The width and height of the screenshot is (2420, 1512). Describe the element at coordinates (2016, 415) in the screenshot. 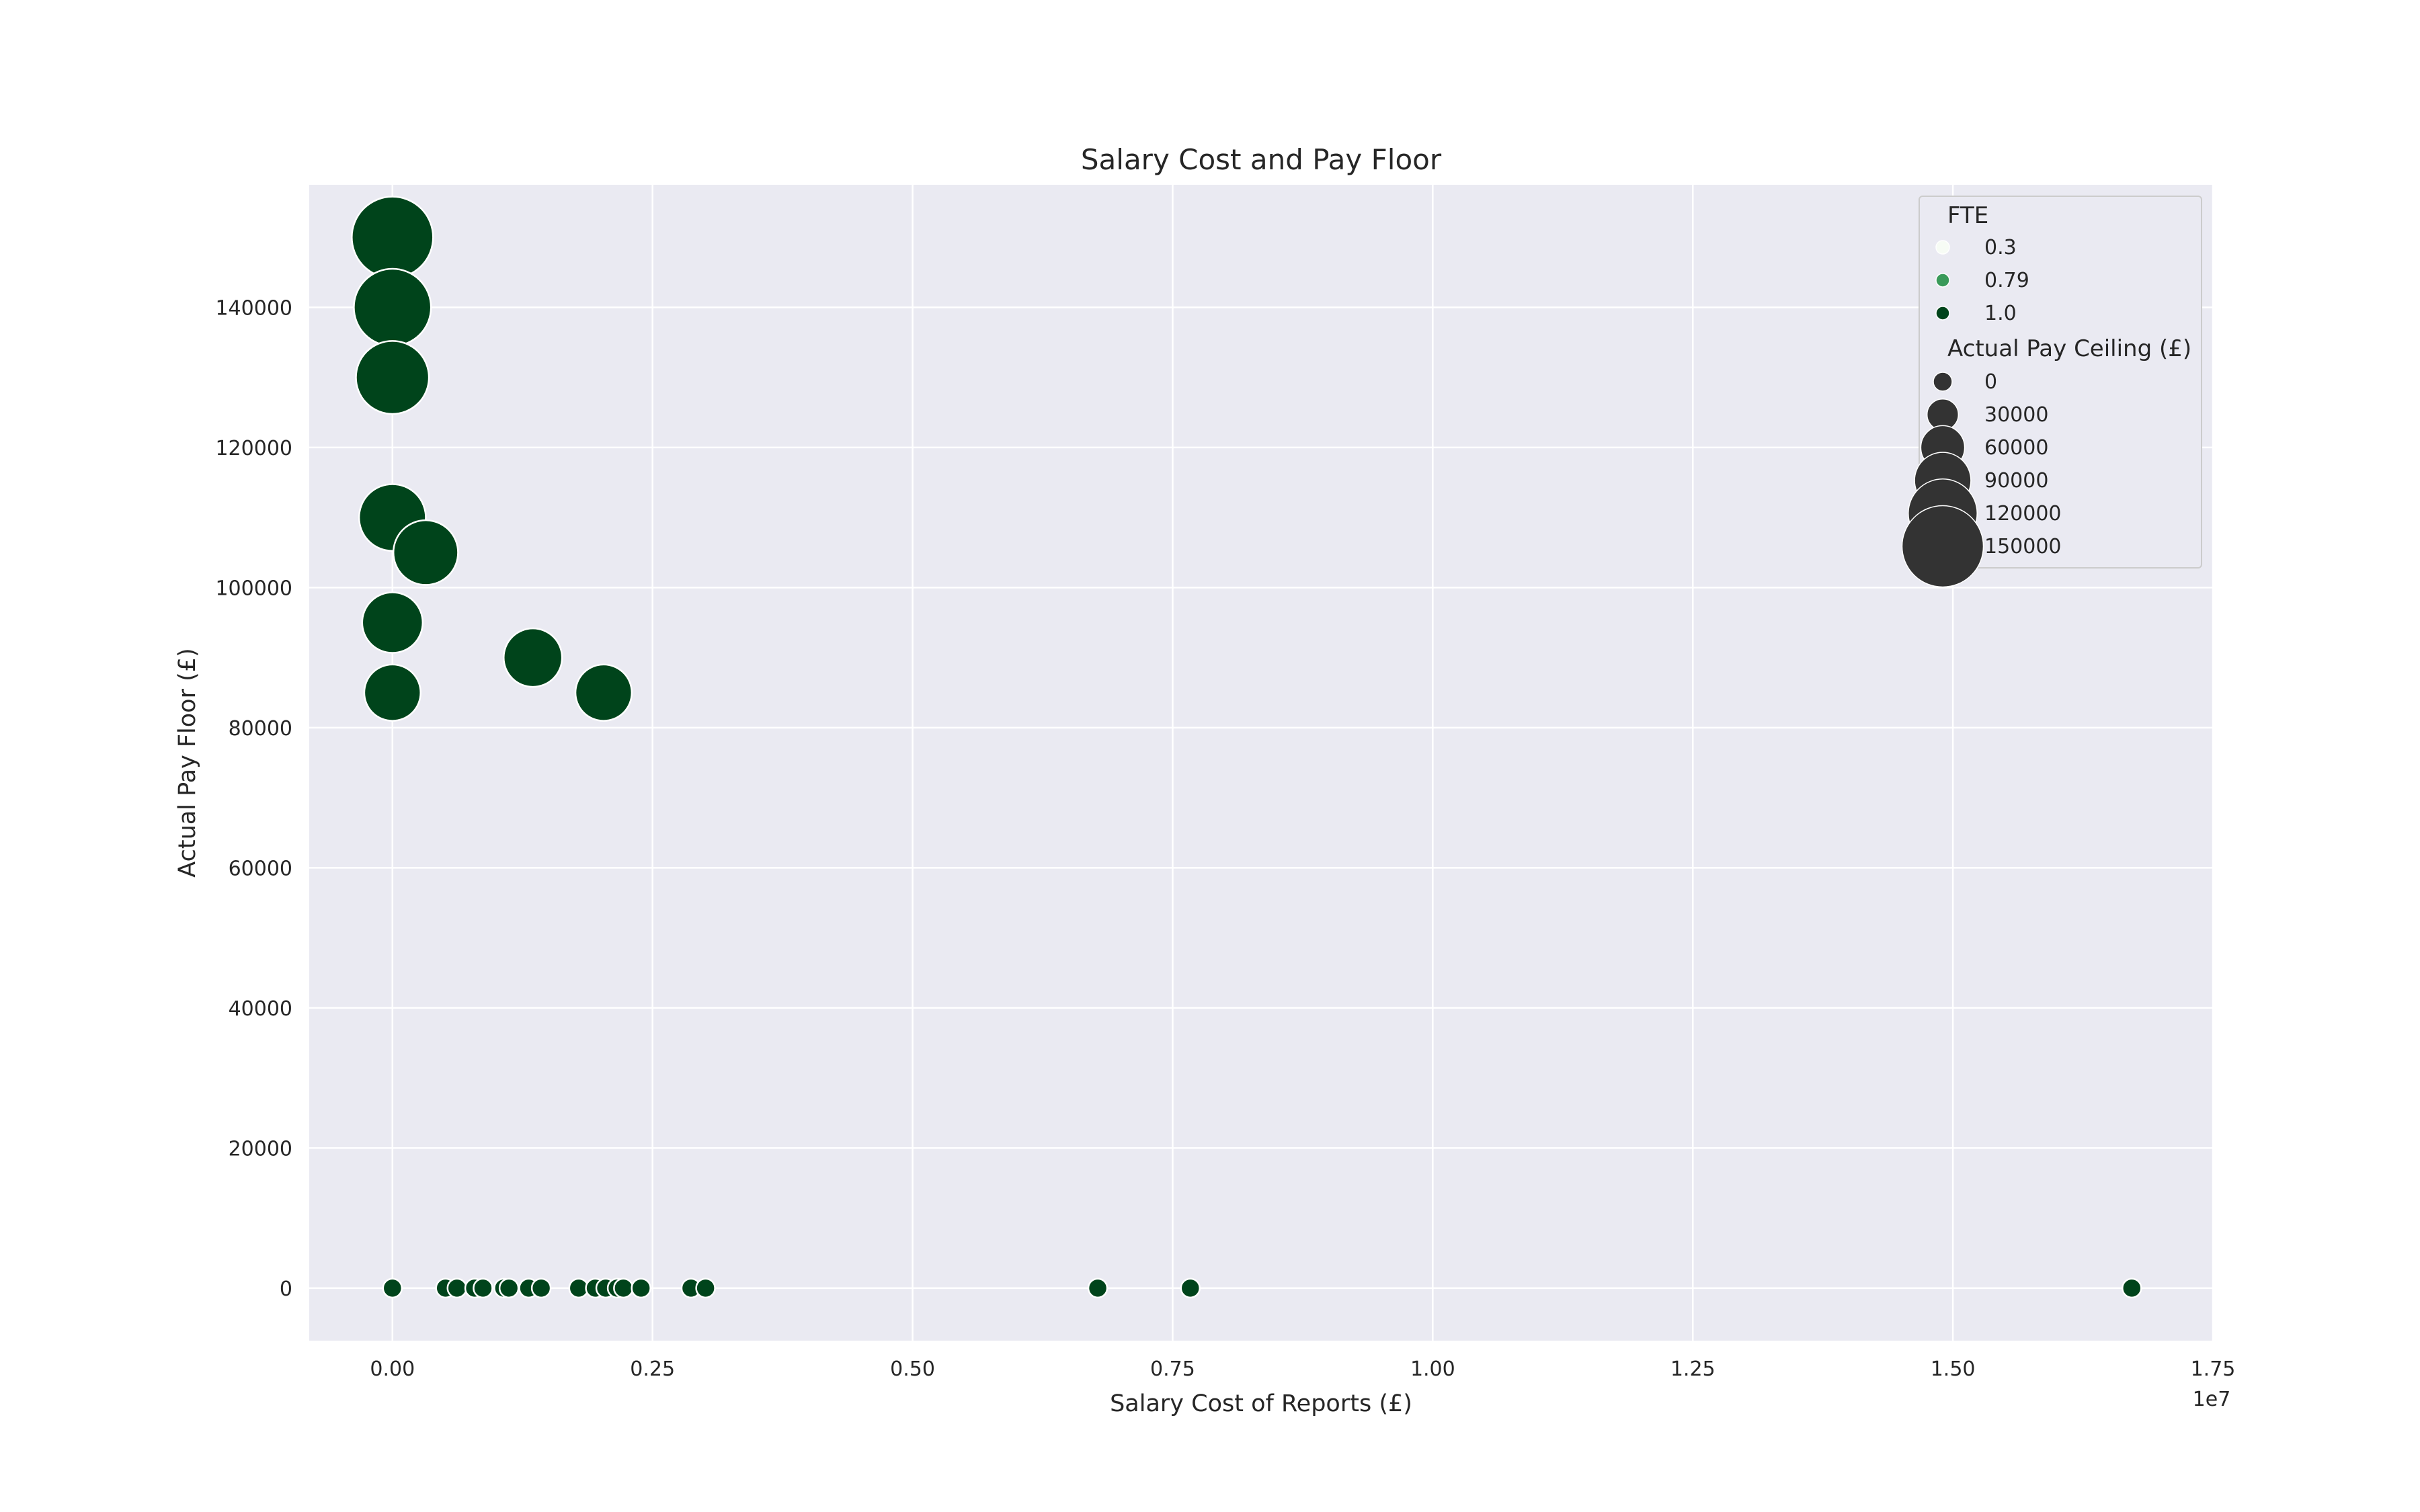

I see `legend-size-label: 30000` at that location.